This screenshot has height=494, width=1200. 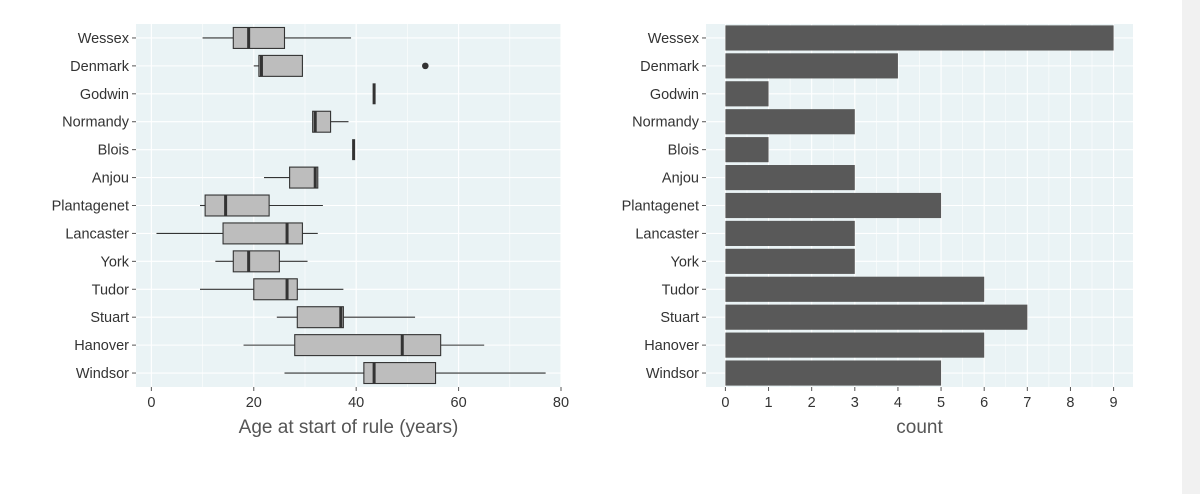 I want to click on box-tudor, so click(x=272, y=289).